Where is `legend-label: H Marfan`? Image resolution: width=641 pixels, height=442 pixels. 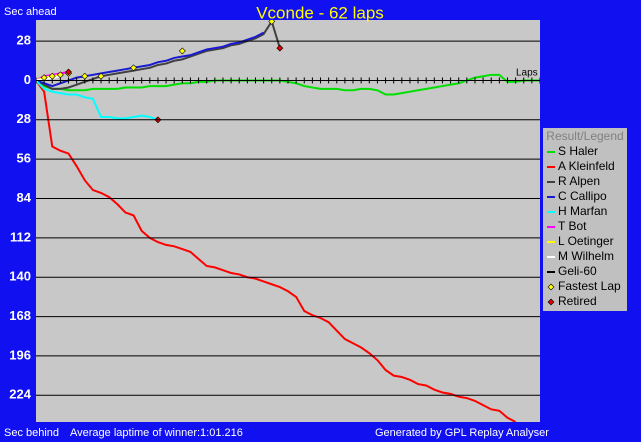
legend-label: H Marfan is located at coordinates (582, 211).